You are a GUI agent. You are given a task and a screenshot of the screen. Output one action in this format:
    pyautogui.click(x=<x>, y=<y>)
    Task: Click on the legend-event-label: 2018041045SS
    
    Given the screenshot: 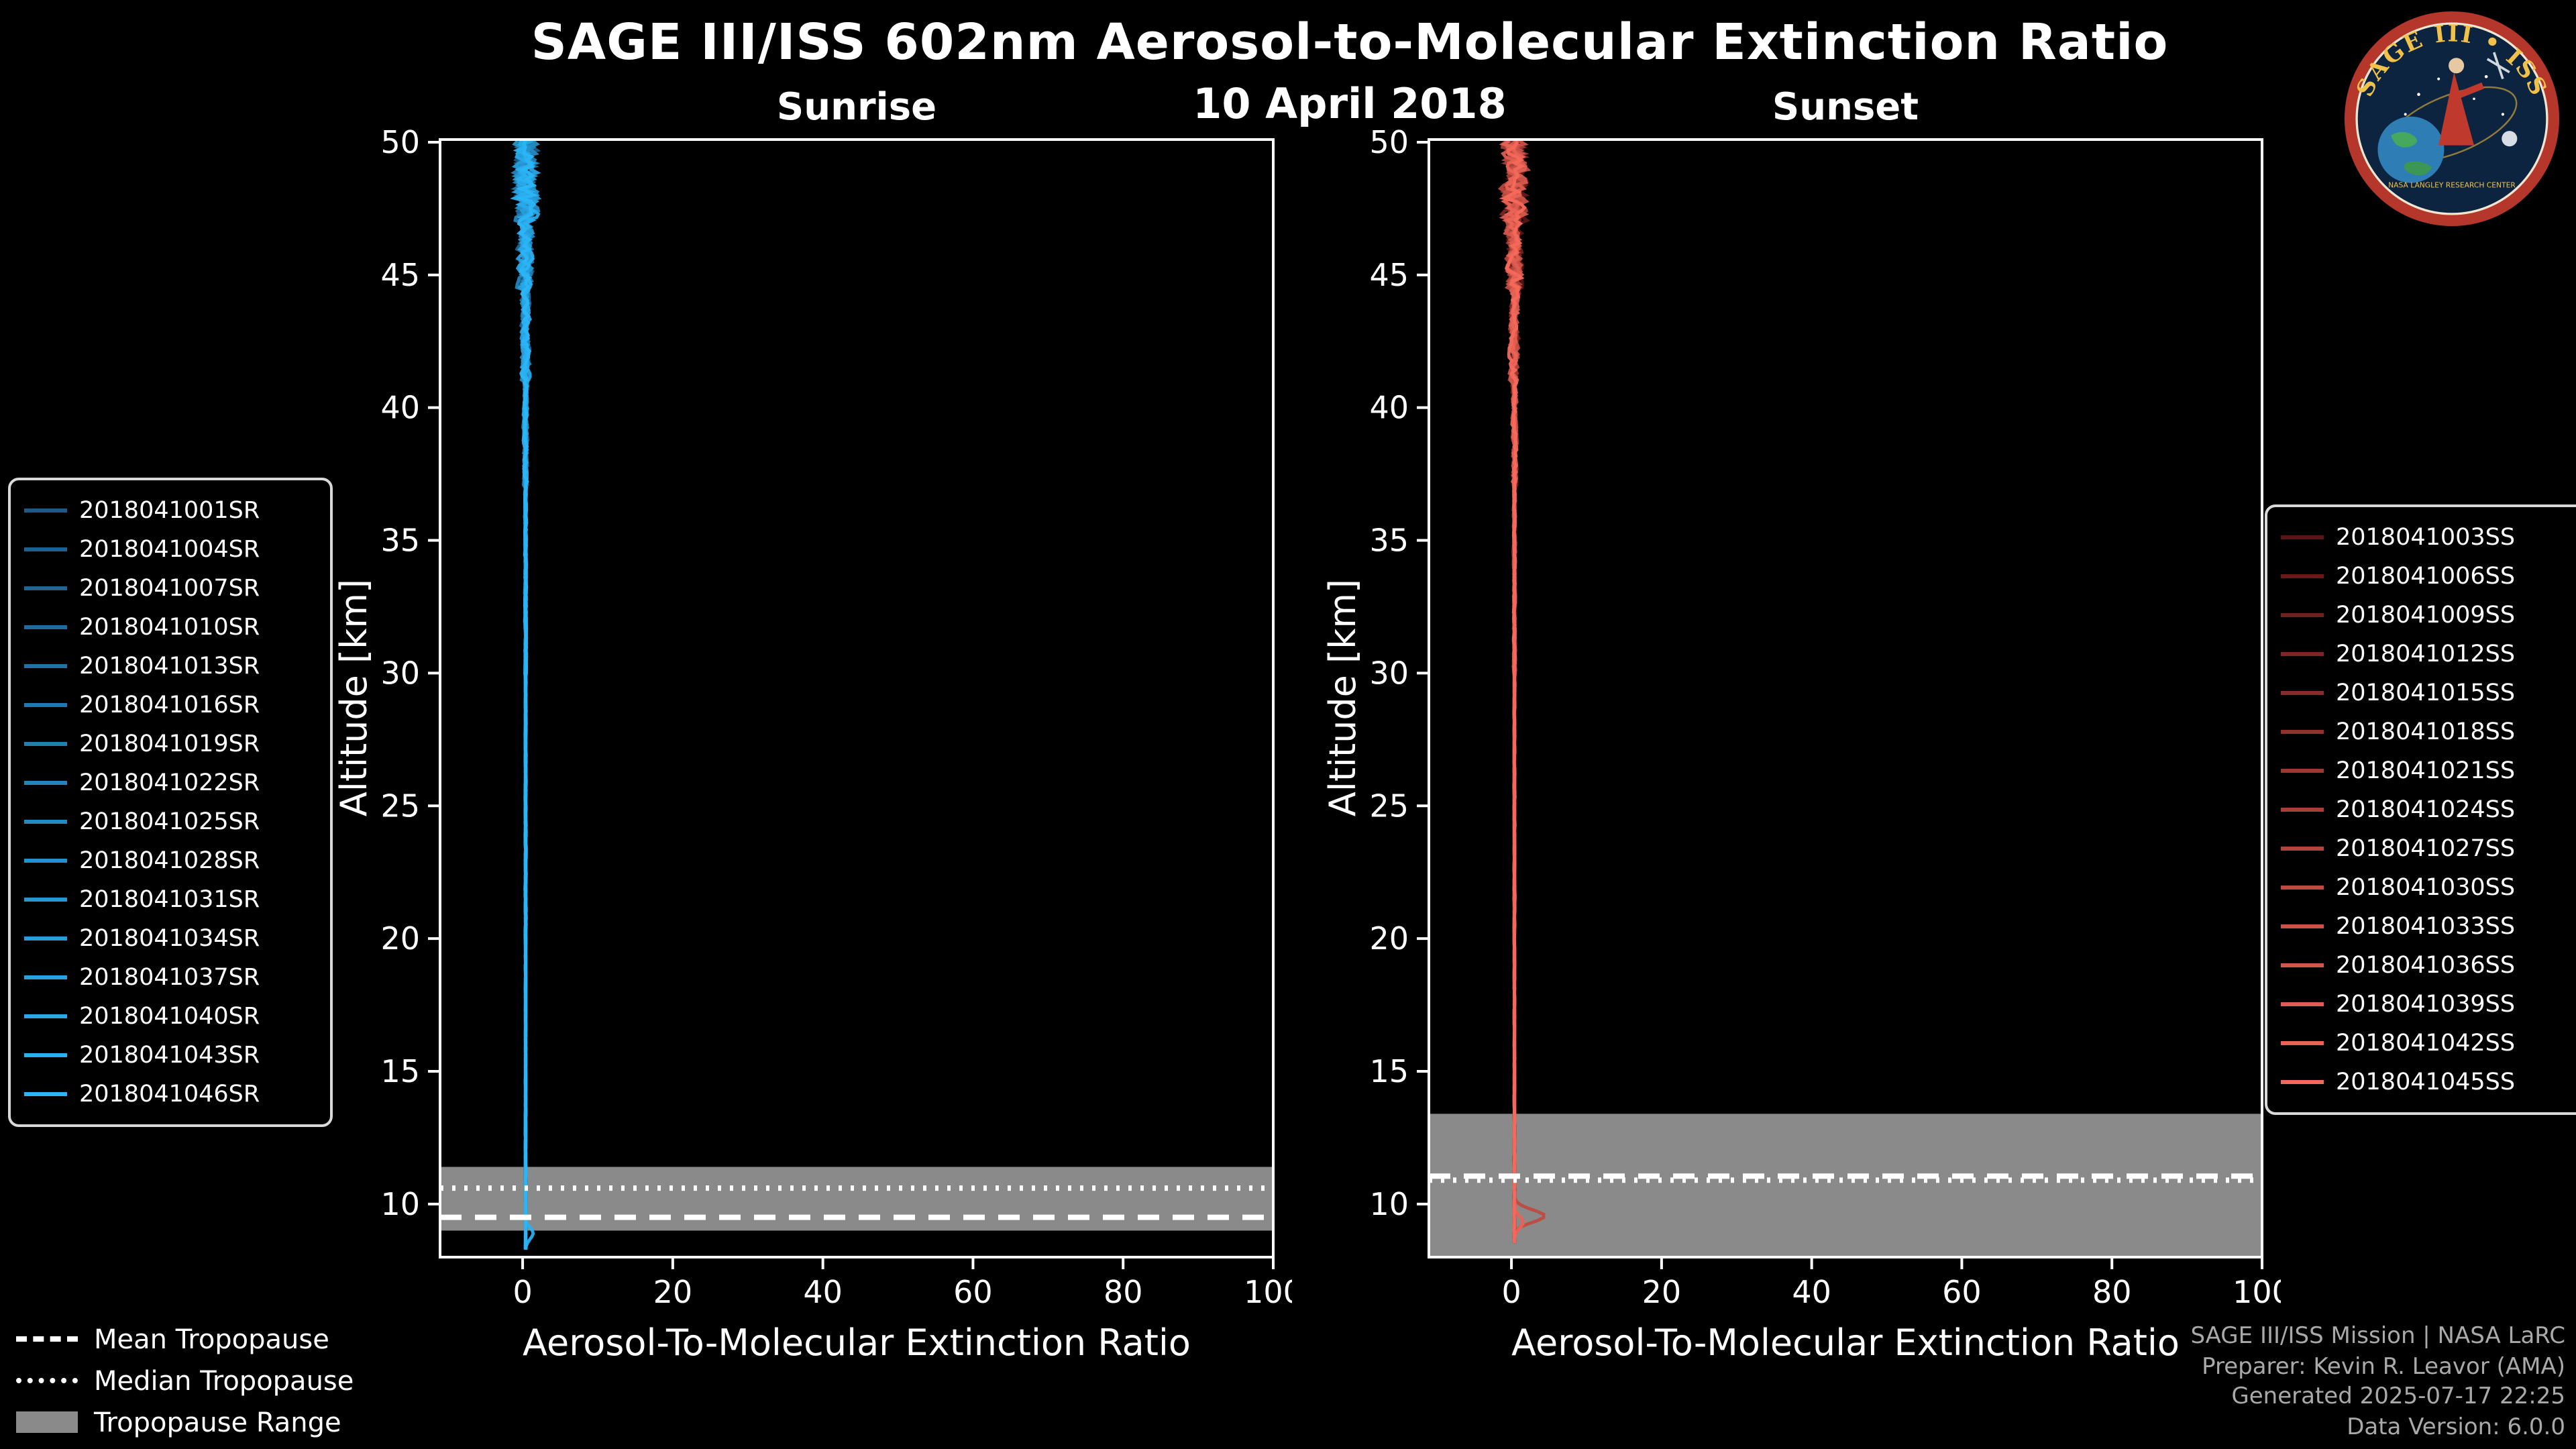 What is the action you would take?
    pyautogui.click(x=2426, y=1082)
    